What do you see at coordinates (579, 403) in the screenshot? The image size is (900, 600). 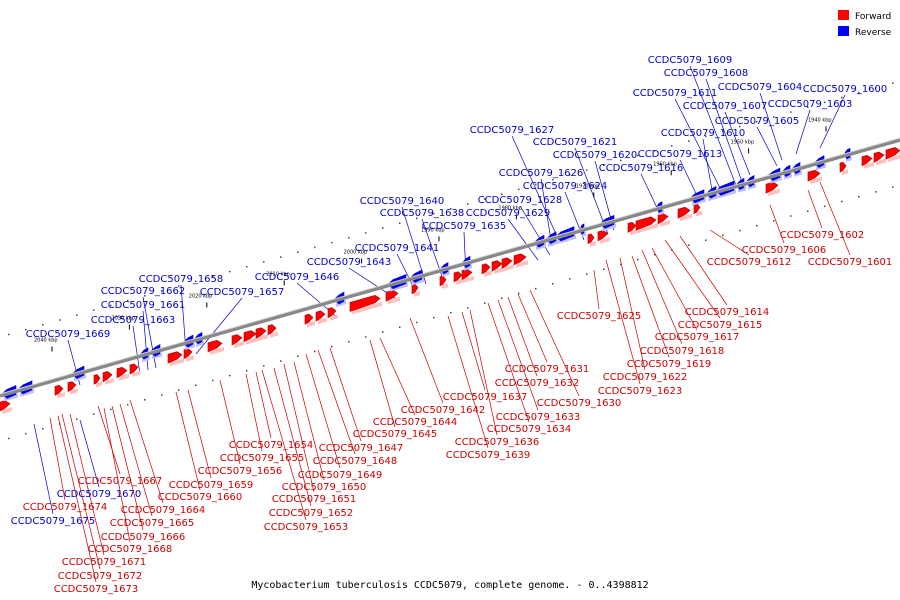 I see `forward-gene-label: CCDC5079_1630` at bounding box center [579, 403].